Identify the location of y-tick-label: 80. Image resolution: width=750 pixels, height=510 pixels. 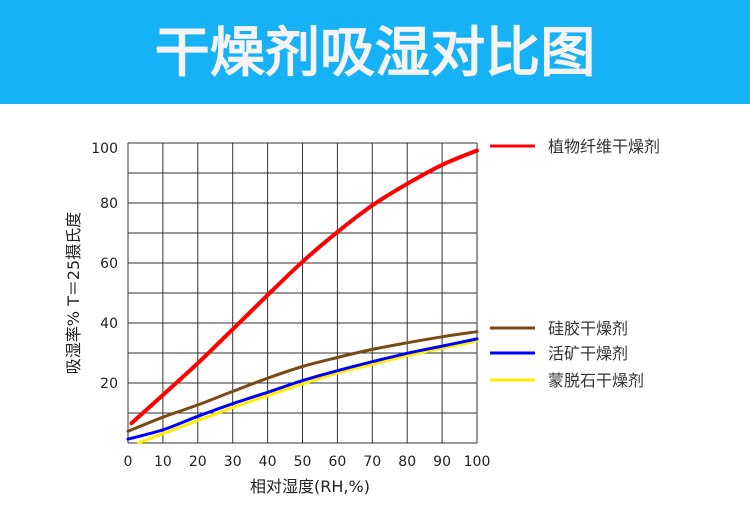
(109, 204).